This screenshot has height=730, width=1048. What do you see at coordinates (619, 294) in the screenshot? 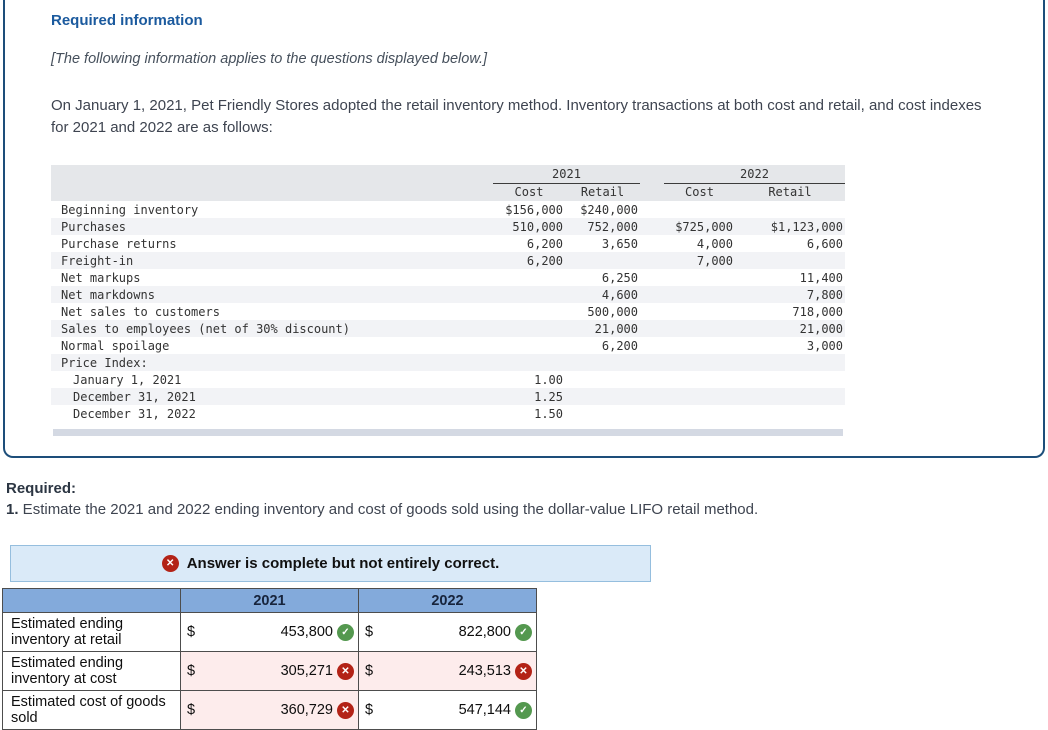
I see `inventory-cell-retail-2021: 4,600` at bounding box center [619, 294].